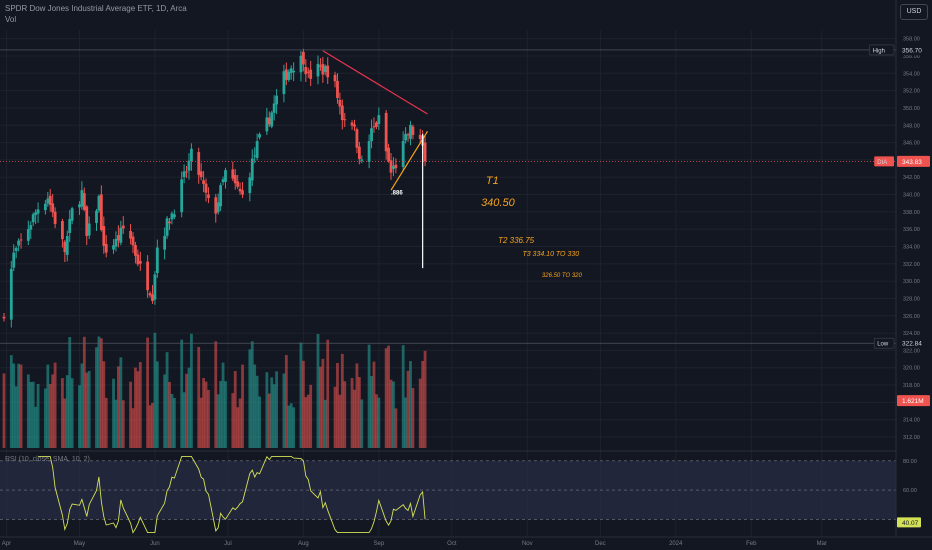 The image size is (932, 550). I want to click on price-tick-label: 320.00, so click(911, 369).